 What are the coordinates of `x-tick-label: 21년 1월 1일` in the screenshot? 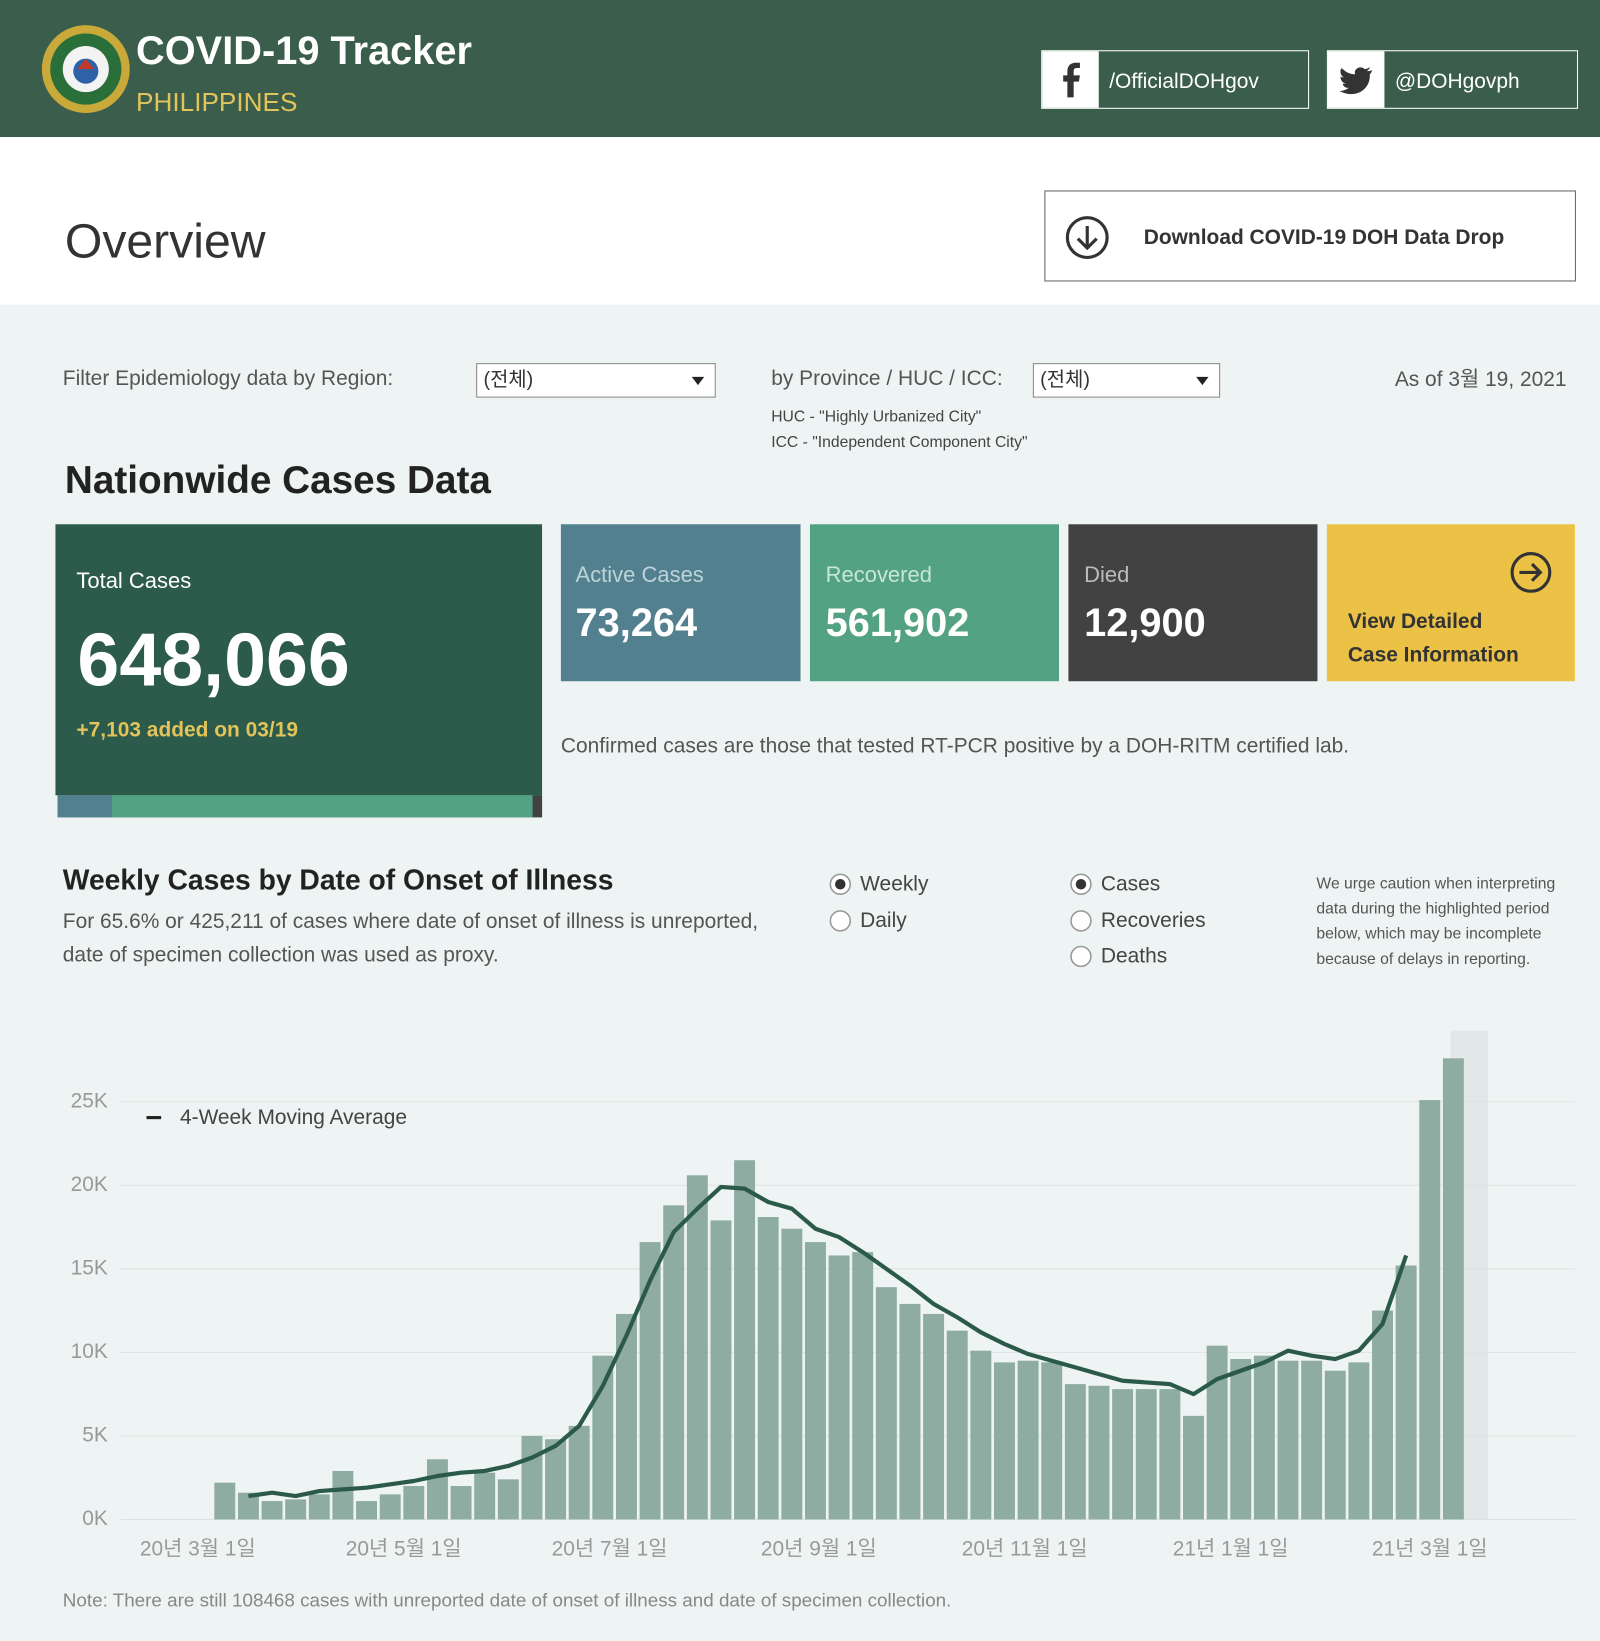 It's located at (1231, 1548).